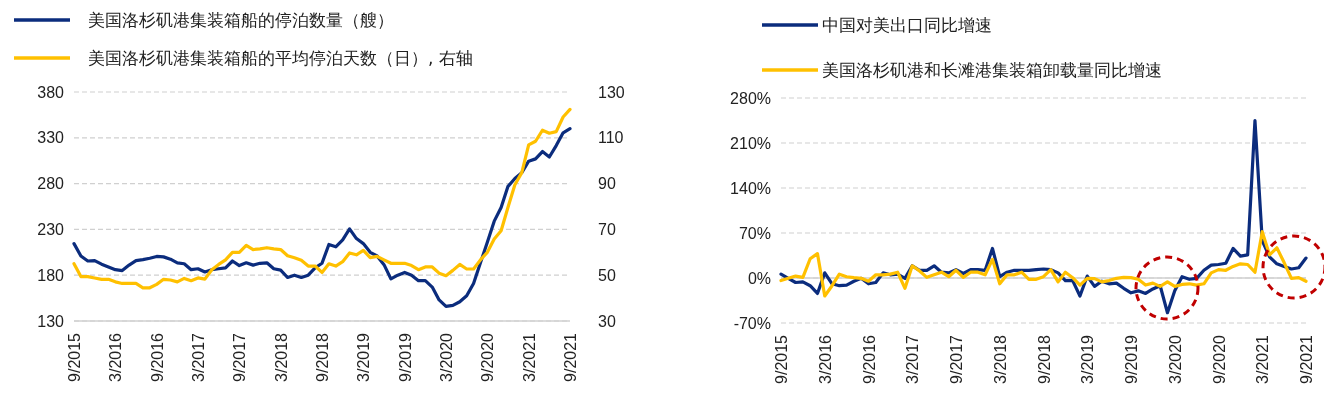 Image resolution: width=1324 pixels, height=408 pixels. I want to click on legend-label: 美国洛杉矶港集装箱船的停泊数量（艘）, so click(241, 19).